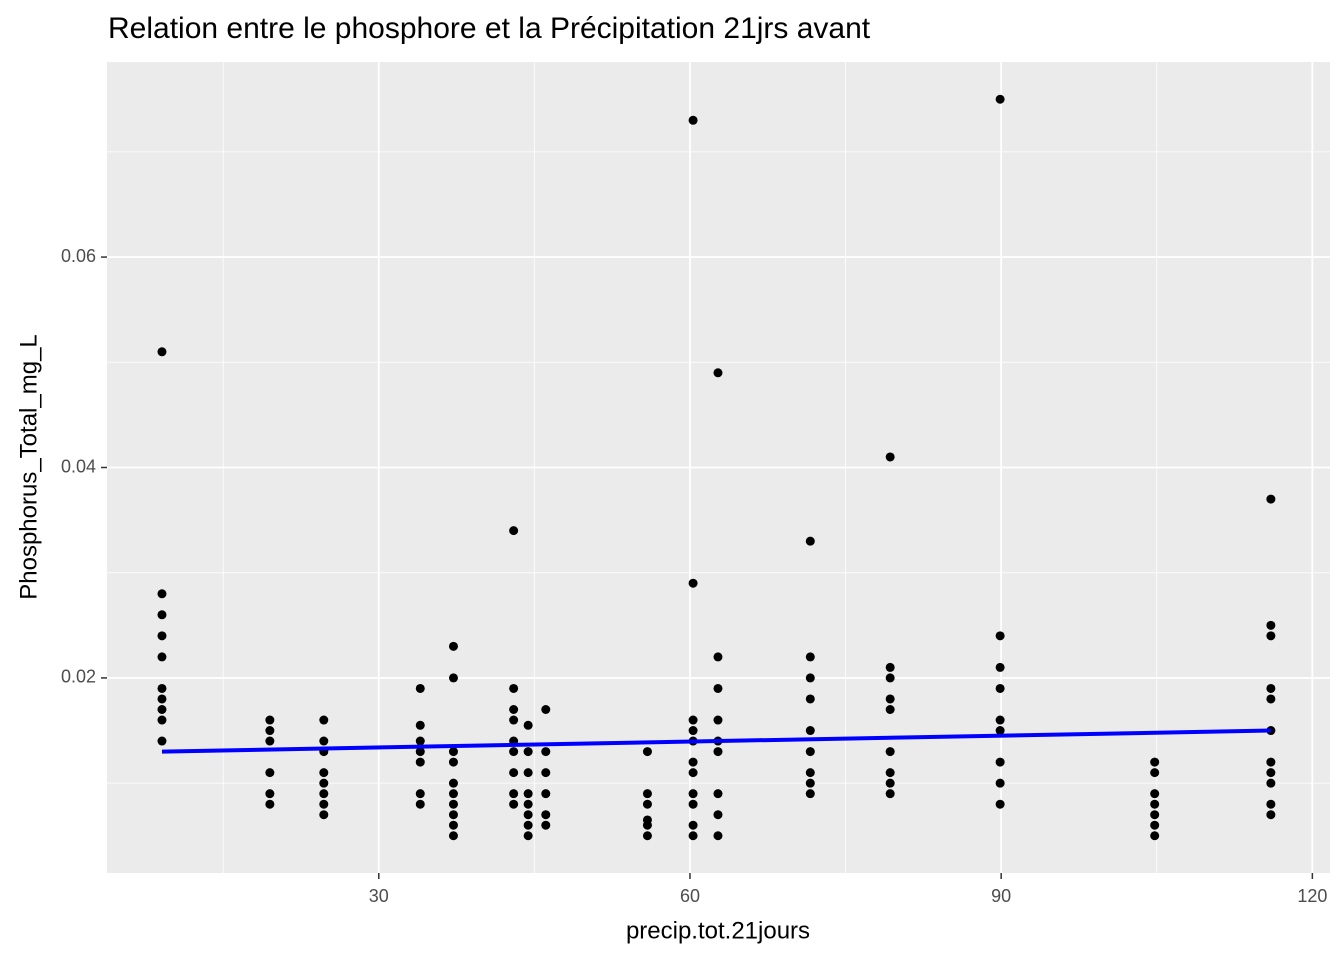  I want to click on y-tick-label: 0.04, so click(78, 466).